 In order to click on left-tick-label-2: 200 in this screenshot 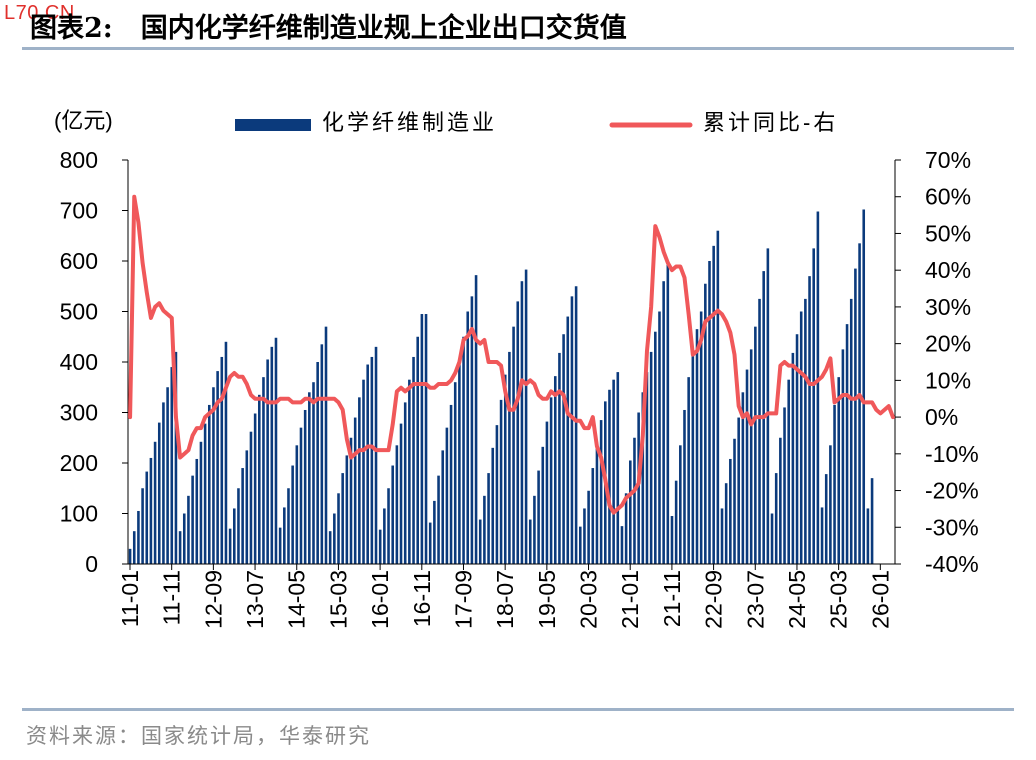, I will do `click(79, 463)`.